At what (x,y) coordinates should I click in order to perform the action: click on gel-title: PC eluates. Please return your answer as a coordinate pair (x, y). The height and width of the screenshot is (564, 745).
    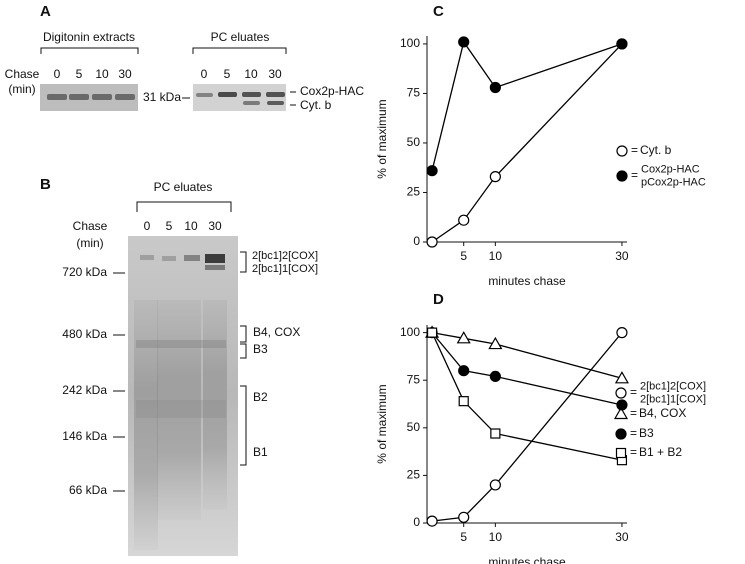
    Looking at the image, I should click on (183, 187).